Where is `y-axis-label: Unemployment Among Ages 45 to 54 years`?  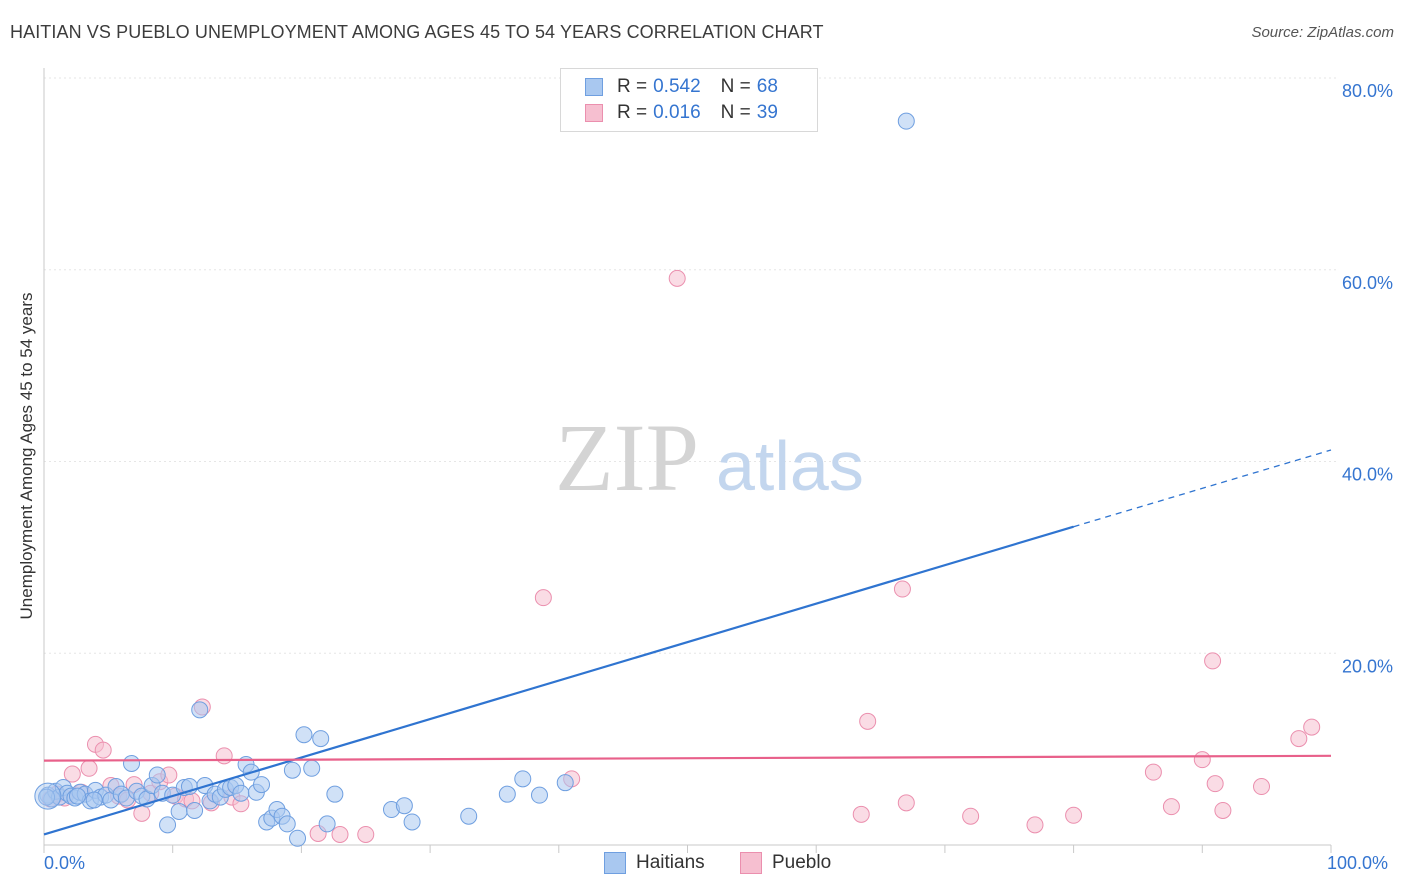
y-axis-label: Unemployment Among Ages 45 to 54 years is located at coordinates (26, 456).